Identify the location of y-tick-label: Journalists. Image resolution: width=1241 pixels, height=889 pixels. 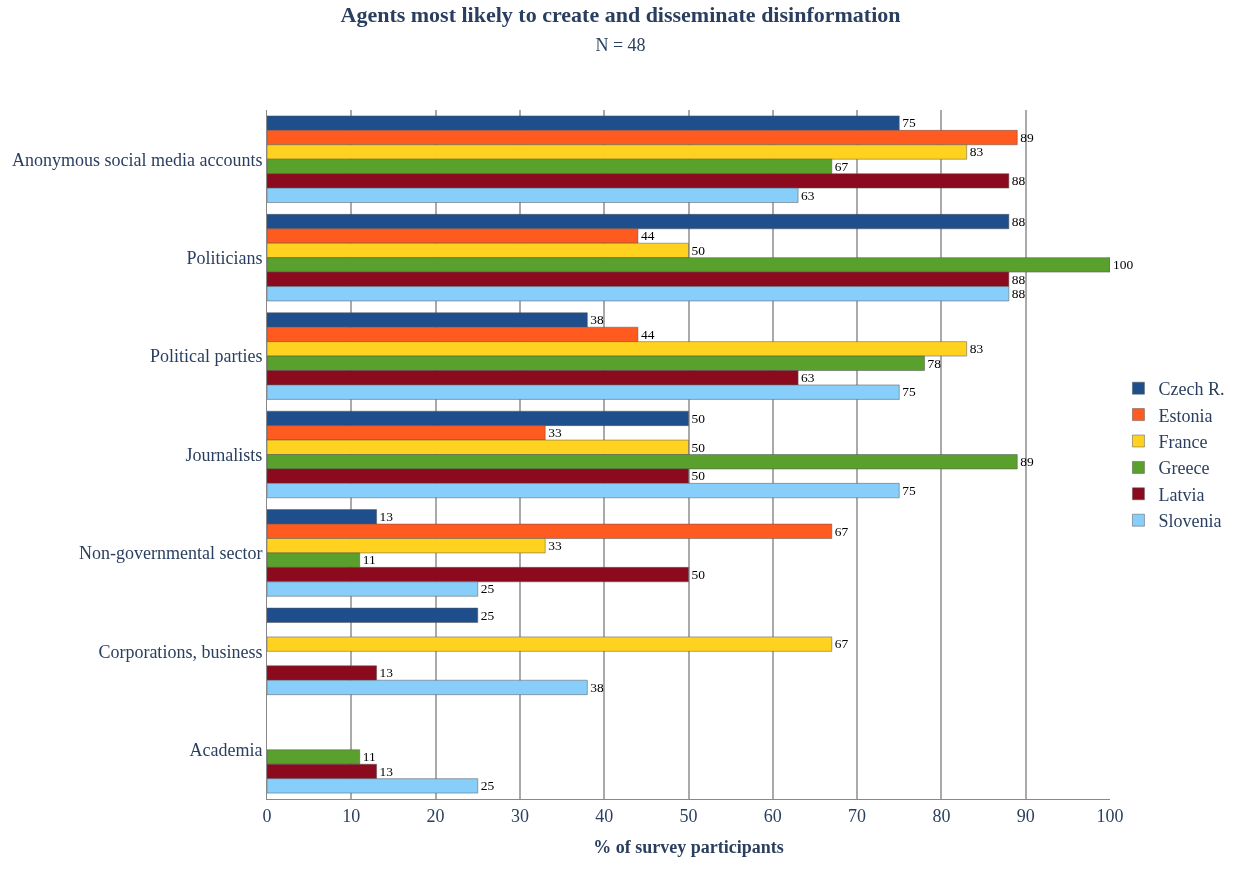
(224, 454).